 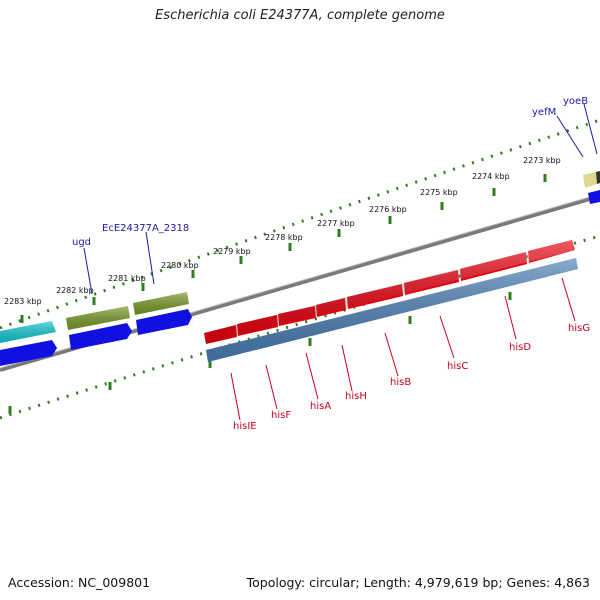 I want to click on gene-label-hisb: hisB, so click(x=400, y=382).